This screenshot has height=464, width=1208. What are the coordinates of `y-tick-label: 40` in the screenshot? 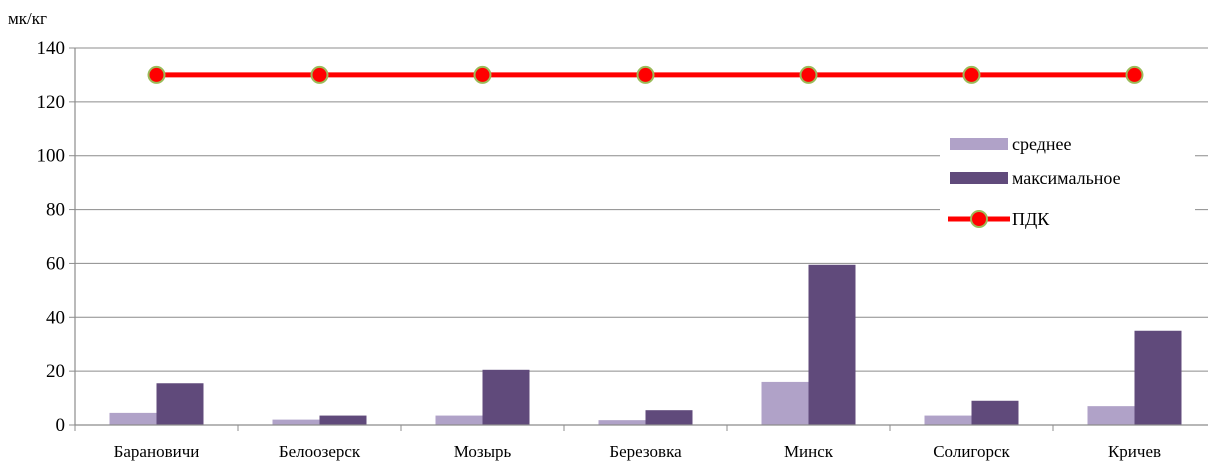 It's located at (55, 317).